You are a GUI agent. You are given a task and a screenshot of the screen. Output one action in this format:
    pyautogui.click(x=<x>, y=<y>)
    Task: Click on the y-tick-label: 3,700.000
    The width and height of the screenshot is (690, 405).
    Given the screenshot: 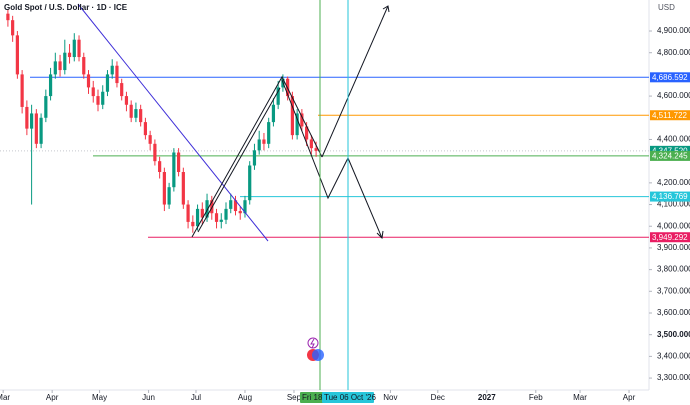 What is the action you would take?
    pyautogui.click(x=673, y=290)
    